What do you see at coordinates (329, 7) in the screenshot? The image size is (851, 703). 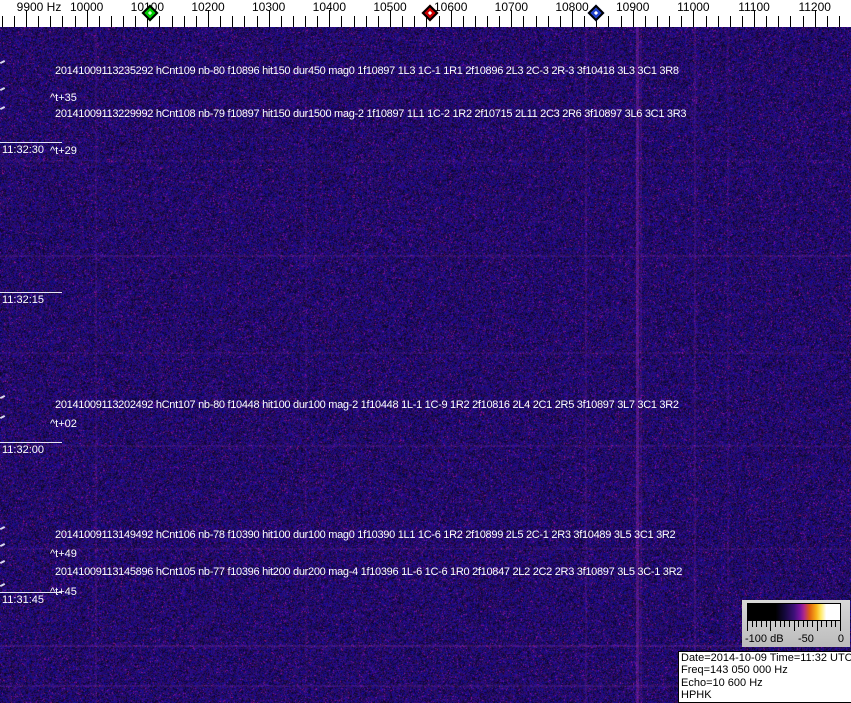 I see `ruler-freq-label: 10400` at bounding box center [329, 7].